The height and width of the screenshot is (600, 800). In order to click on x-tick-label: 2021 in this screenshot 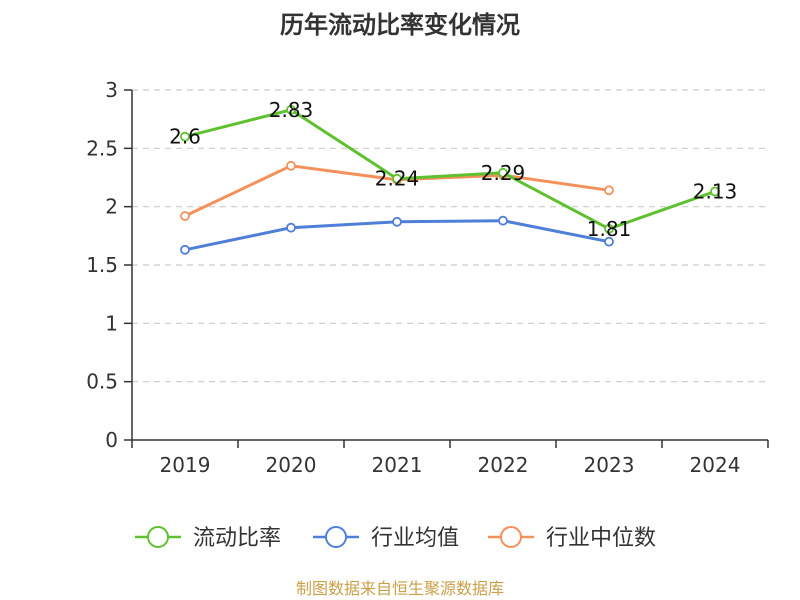, I will do `click(397, 465)`.